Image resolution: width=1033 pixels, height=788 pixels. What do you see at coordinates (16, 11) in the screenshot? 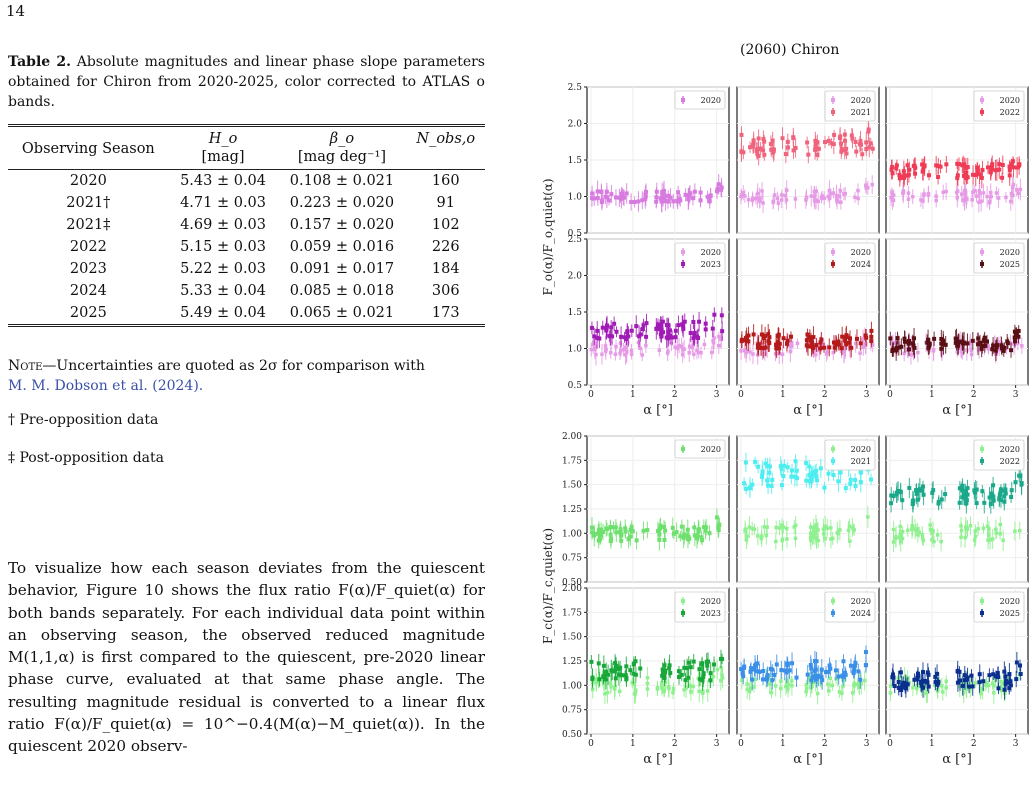
I see `page-number: 14` at bounding box center [16, 11].